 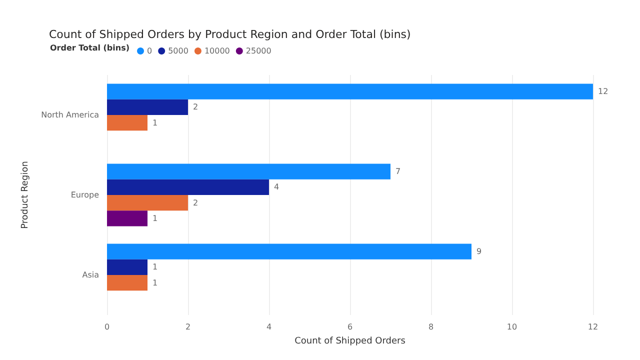 I want to click on y-tick-label: Asia, so click(x=91, y=275).